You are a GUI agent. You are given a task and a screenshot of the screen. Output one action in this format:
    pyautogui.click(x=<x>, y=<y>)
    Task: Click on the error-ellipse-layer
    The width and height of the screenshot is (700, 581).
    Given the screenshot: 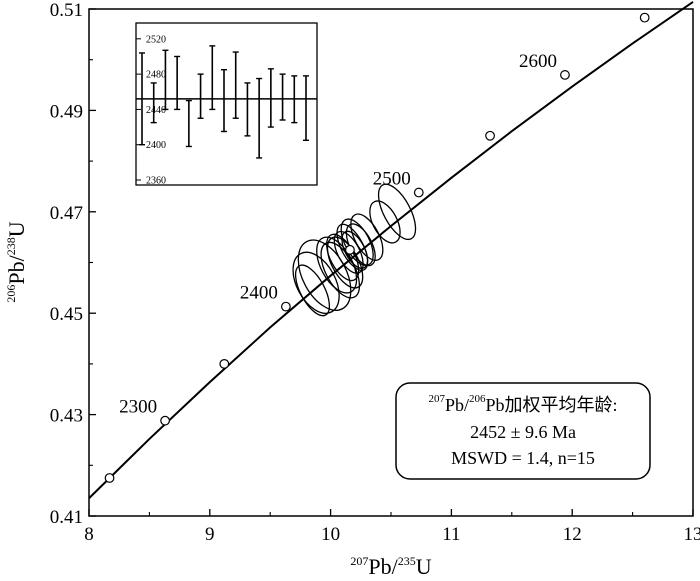 What is the action you would take?
    pyautogui.click(x=354, y=250)
    